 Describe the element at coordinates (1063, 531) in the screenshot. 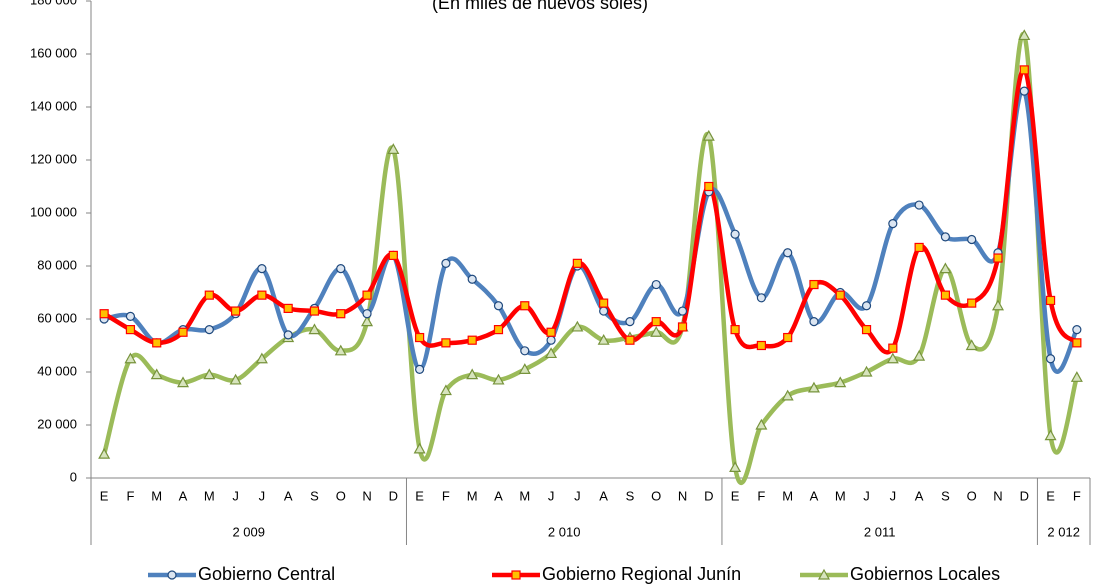

I see `year-label: 2 012` at that location.